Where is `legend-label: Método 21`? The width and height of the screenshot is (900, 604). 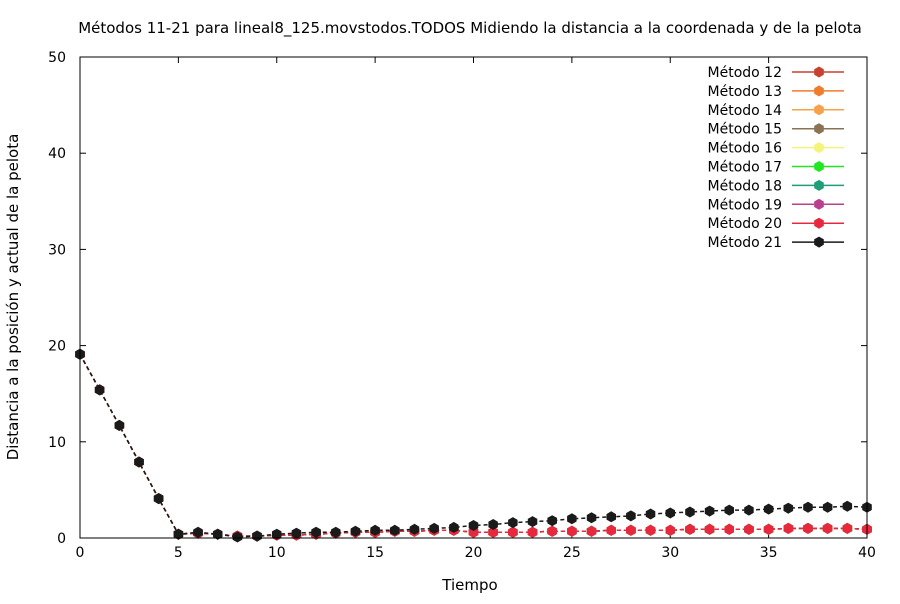
legend-label: Método 21 is located at coordinates (745, 243).